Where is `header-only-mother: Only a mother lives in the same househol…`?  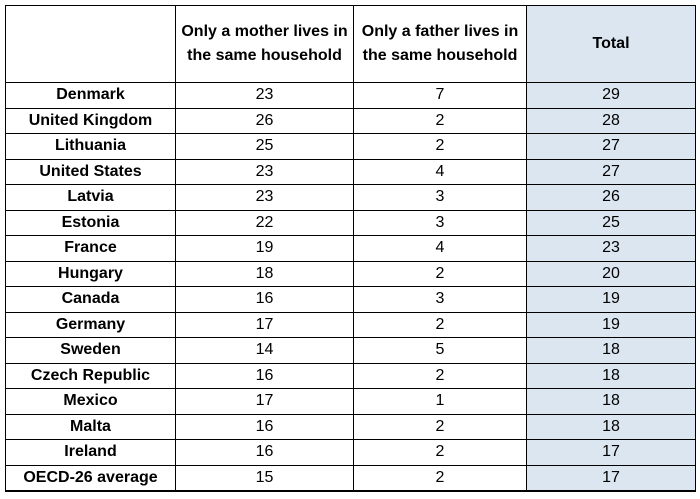 header-only-mother: Only a mother lives in the same househol… is located at coordinates (264, 44).